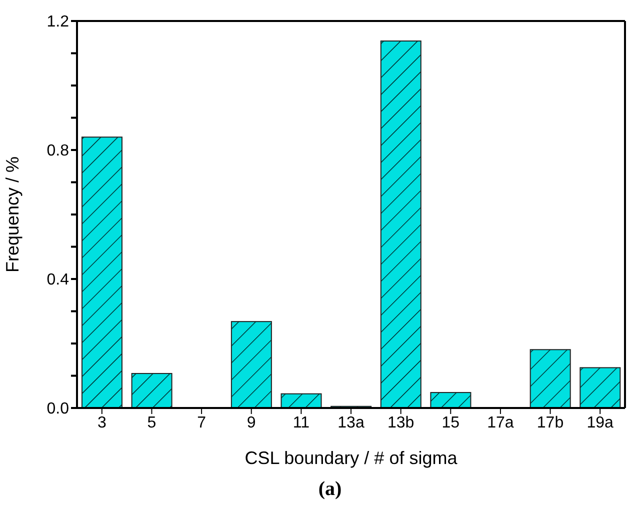 The image size is (628, 522). Describe the element at coordinates (351, 423) in the screenshot. I see `x-tick-label: 13a` at that location.